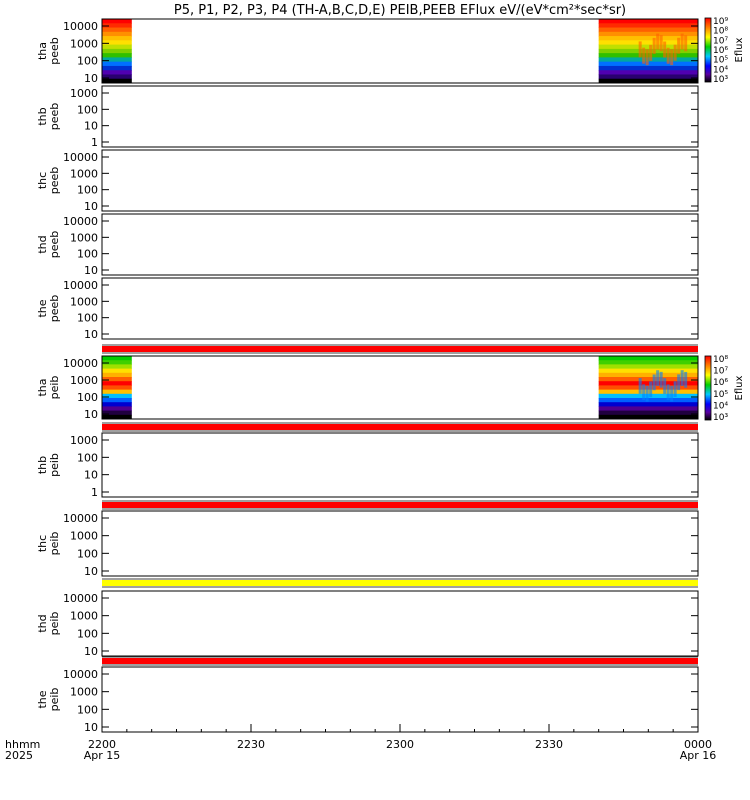  I want to click on colorbar-tick-label: 10³, so click(720, 418).